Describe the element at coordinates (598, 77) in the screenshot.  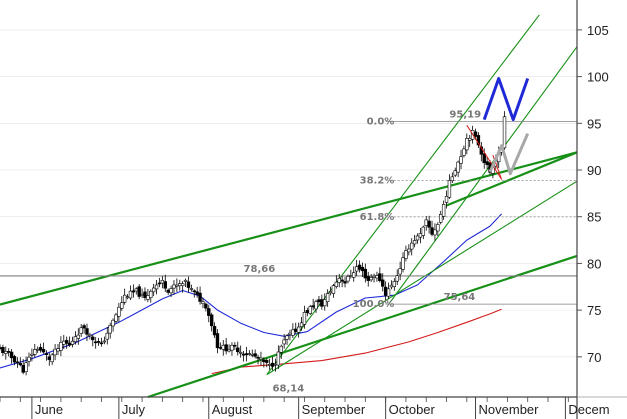
I see `y-tick-label: 100` at that location.